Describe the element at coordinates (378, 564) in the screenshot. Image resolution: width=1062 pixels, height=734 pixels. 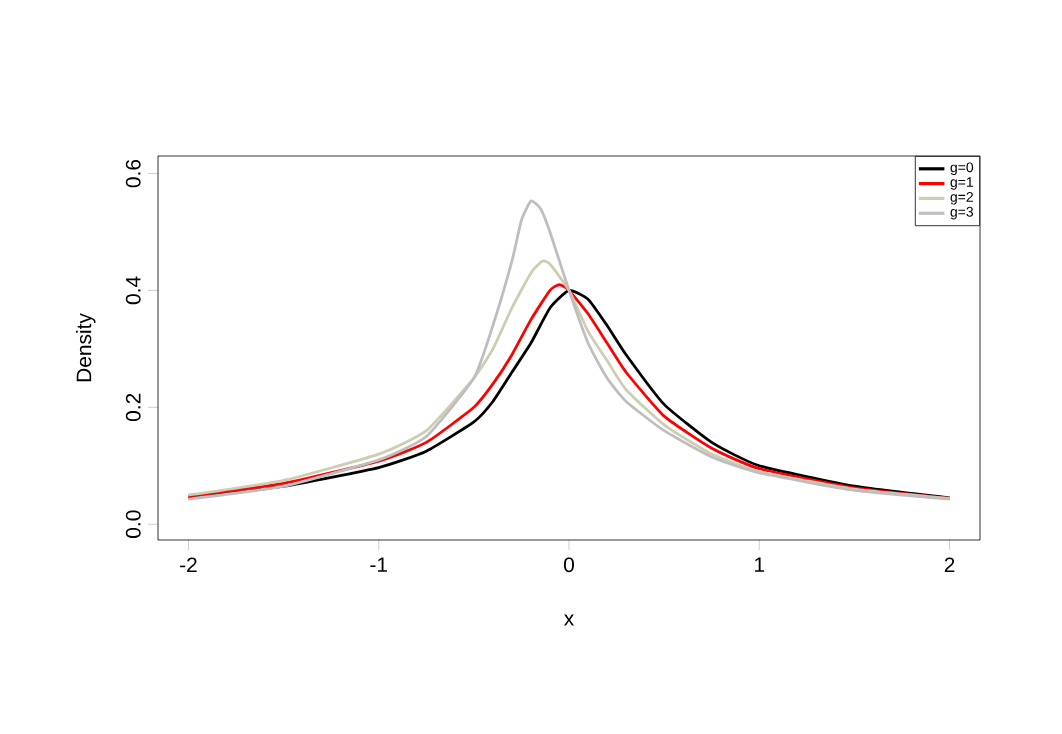
I see `x-tick-label: -1` at that location.